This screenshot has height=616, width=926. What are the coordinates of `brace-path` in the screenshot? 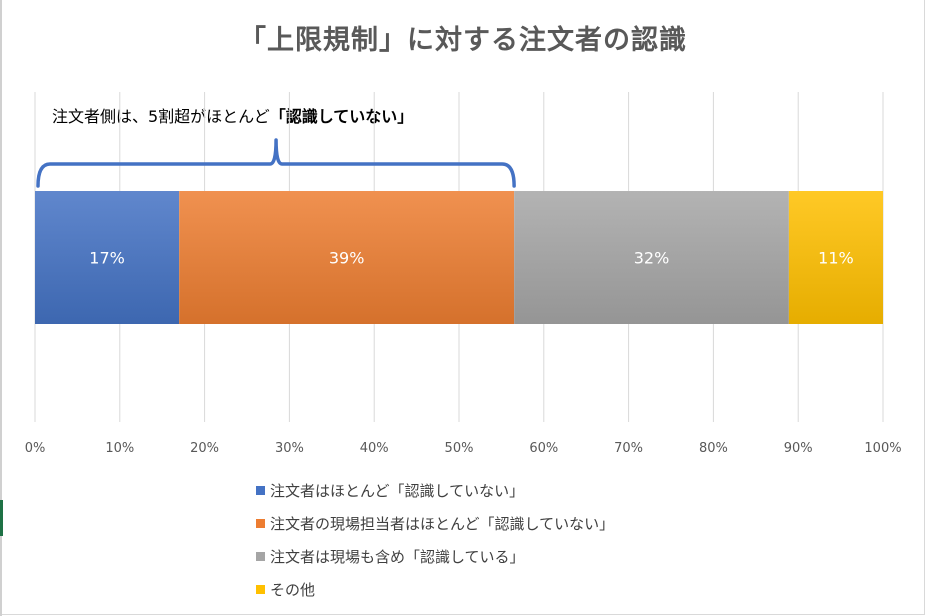 It's located at (276, 163).